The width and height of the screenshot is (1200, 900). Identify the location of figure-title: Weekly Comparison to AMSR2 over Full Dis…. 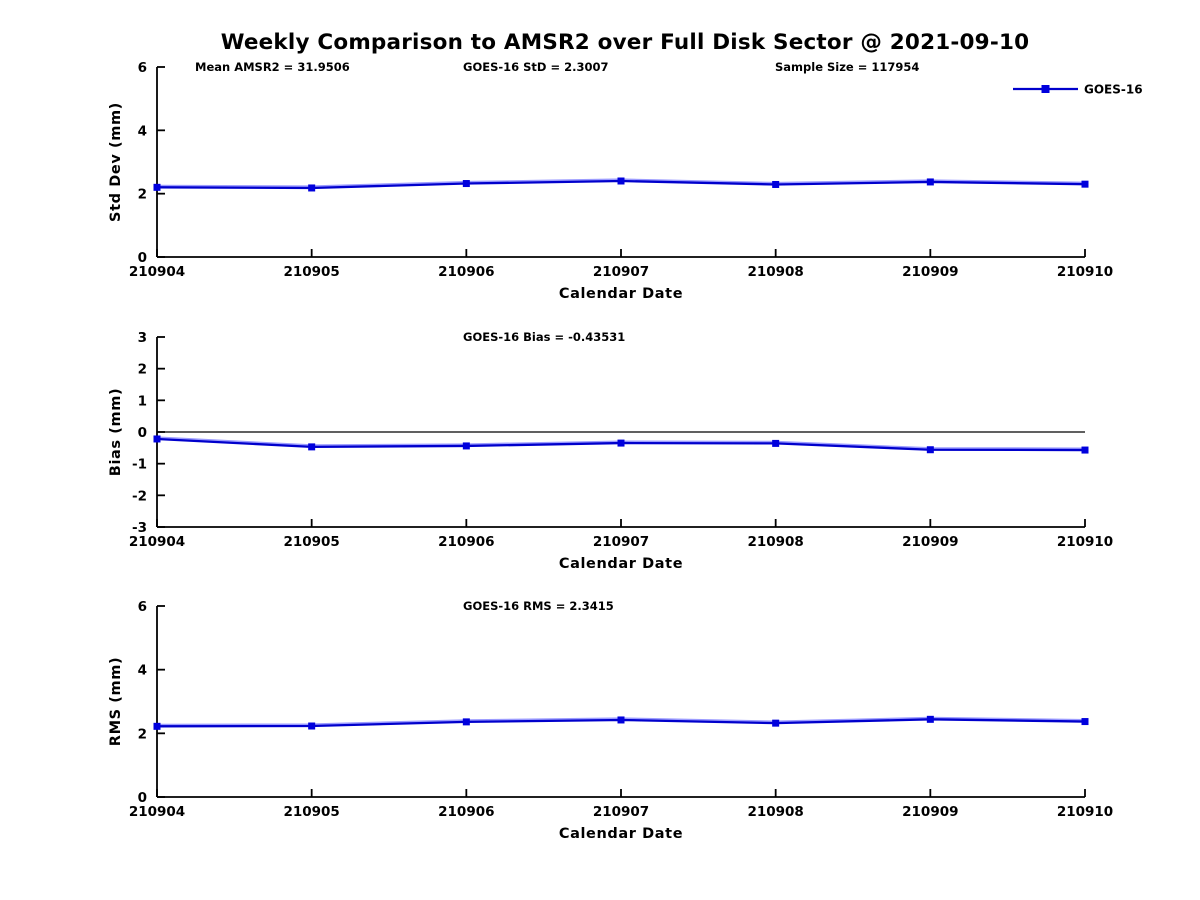
(625, 42).